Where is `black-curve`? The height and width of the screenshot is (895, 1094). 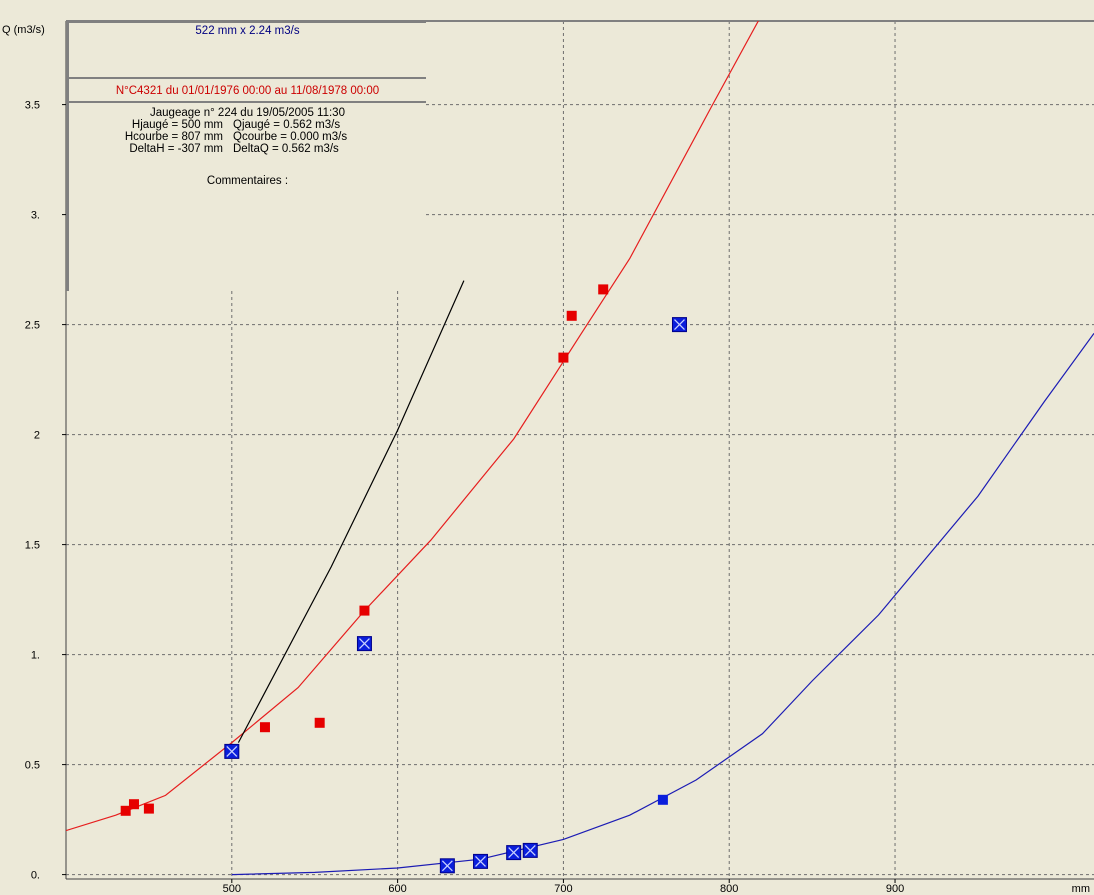
black-curve is located at coordinates (351, 511).